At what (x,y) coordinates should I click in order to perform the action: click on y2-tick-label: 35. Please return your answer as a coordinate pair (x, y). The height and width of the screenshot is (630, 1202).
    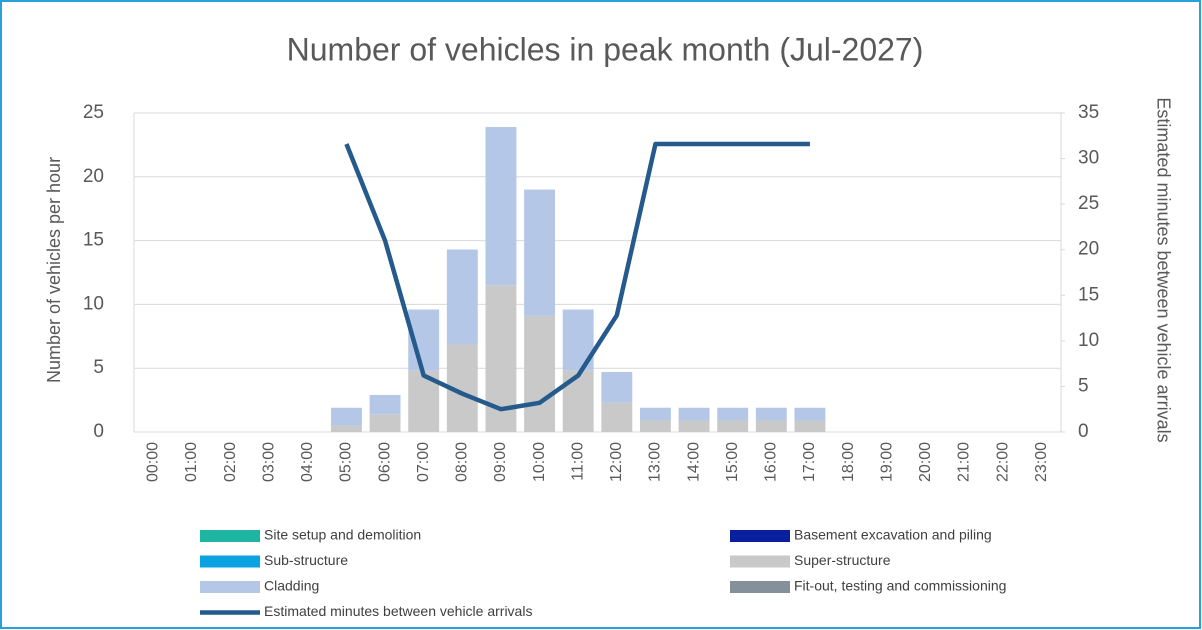
    Looking at the image, I should click on (1088, 112).